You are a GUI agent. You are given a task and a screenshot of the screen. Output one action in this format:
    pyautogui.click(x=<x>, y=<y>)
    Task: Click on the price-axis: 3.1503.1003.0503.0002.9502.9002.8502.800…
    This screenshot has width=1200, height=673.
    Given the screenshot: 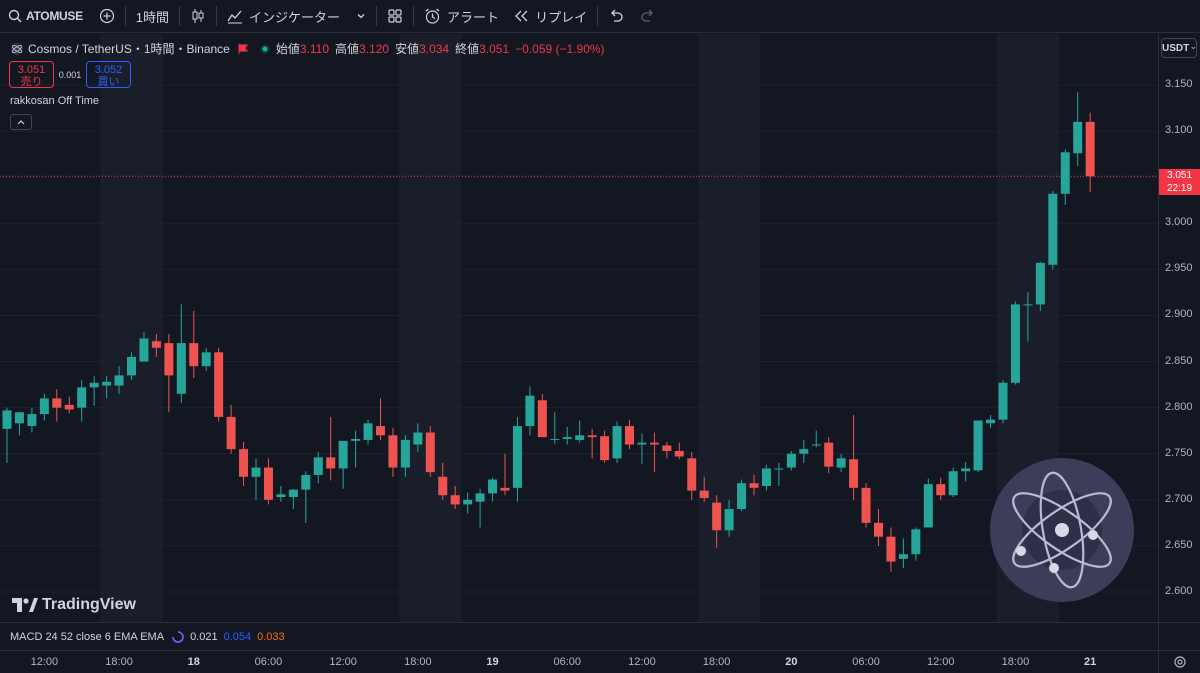 What is the action you would take?
    pyautogui.click(x=1179, y=328)
    